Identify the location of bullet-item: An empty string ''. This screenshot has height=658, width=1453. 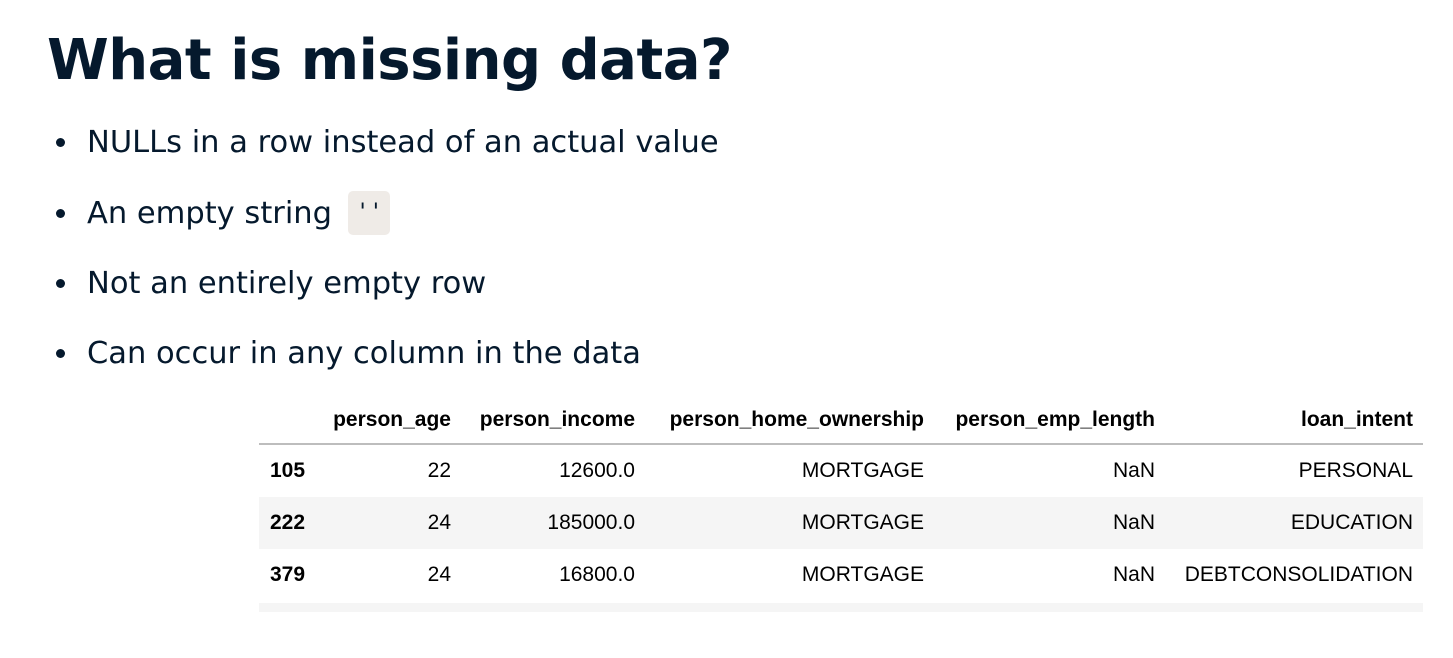
(223, 213).